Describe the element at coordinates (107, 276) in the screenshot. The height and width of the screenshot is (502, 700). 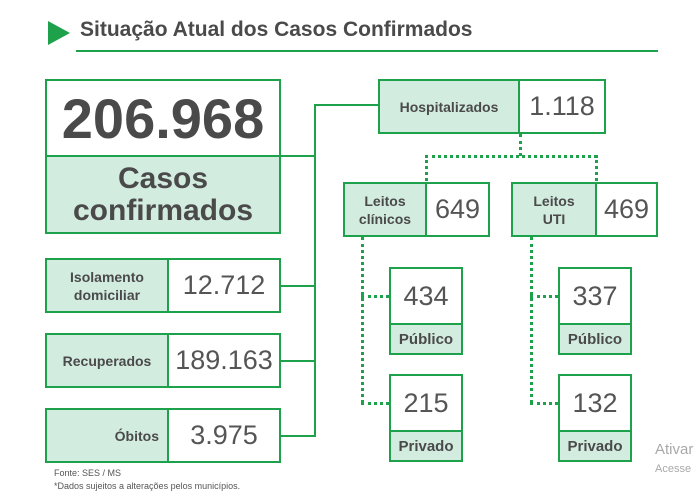
I see `isolamento-label-line1: Isolamento` at that location.